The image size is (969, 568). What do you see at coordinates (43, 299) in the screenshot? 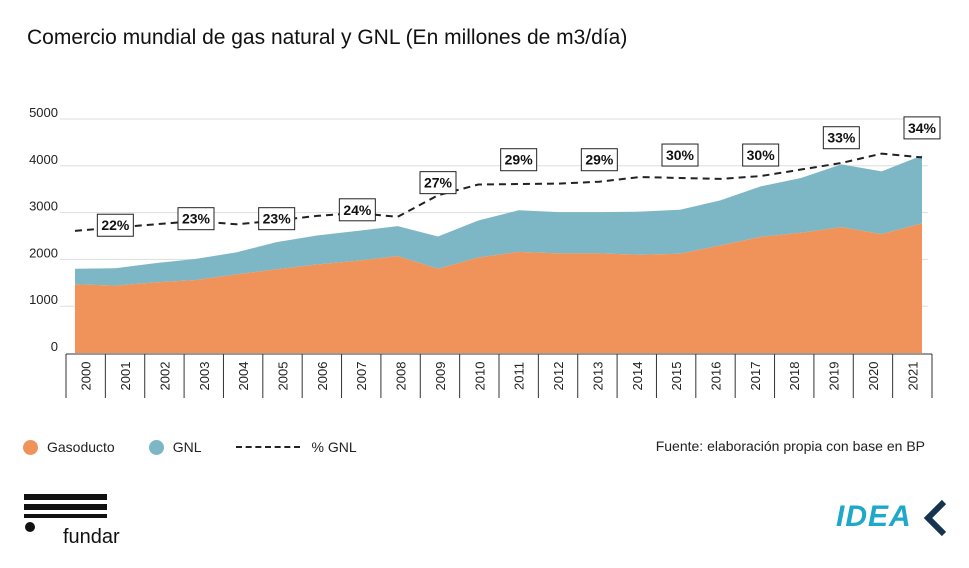
I see `y-tick-label: 1000` at bounding box center [43, 299].